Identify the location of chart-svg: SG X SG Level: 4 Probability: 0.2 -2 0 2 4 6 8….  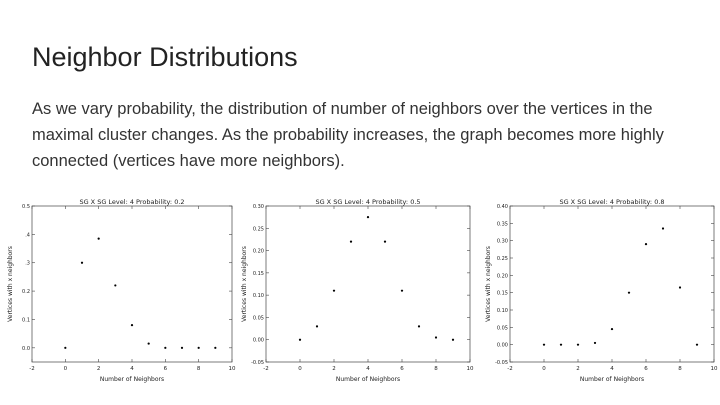
(121, 290).